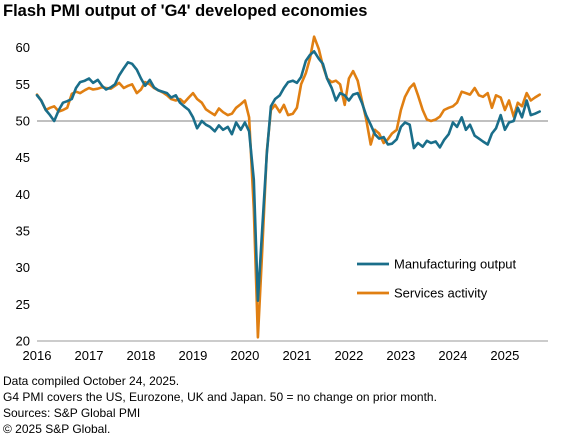  I want to click on y-tick-label-20: 20, so click(23, 341).